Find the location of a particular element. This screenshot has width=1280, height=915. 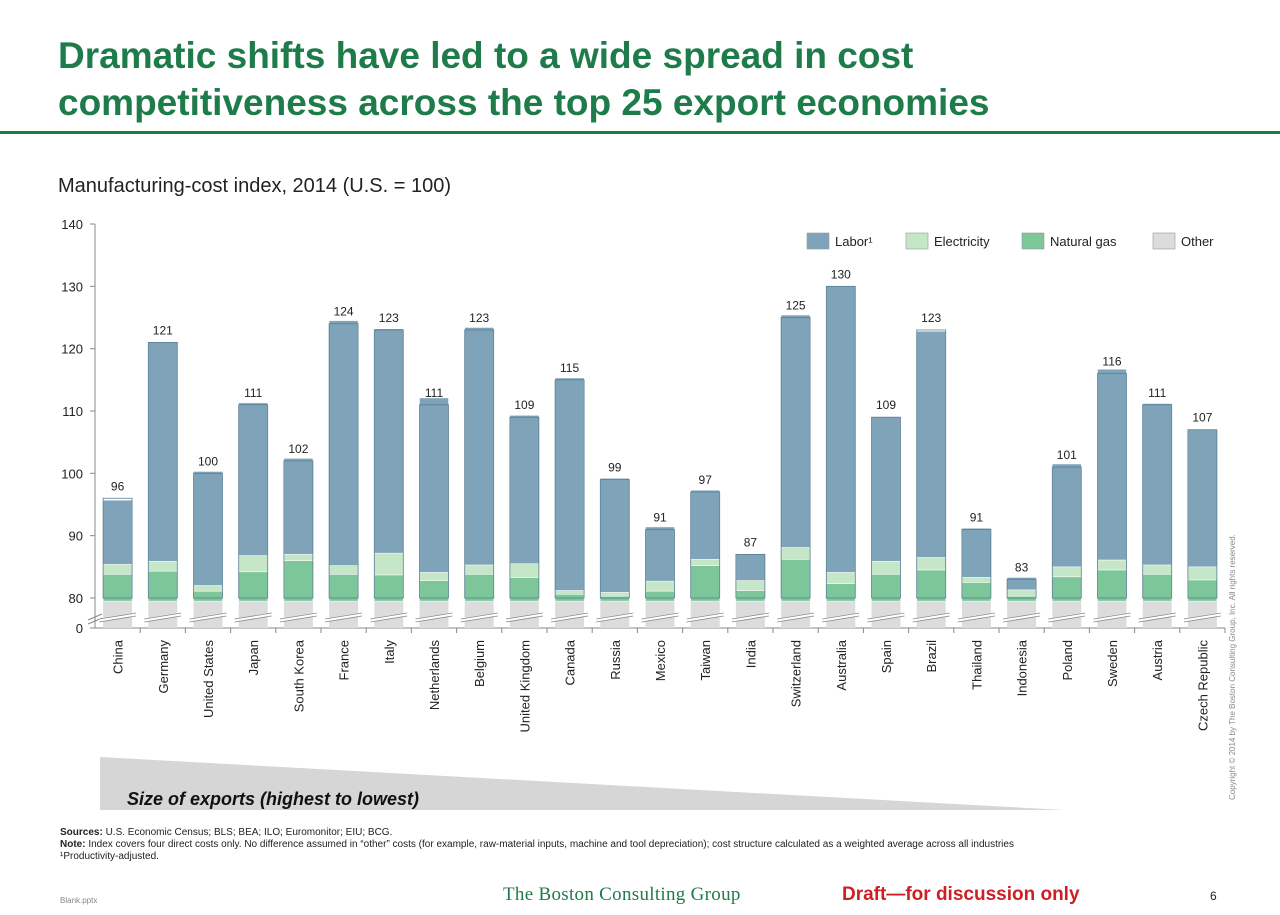

y-tick-label: 140 is located at coordinates (72, 224).